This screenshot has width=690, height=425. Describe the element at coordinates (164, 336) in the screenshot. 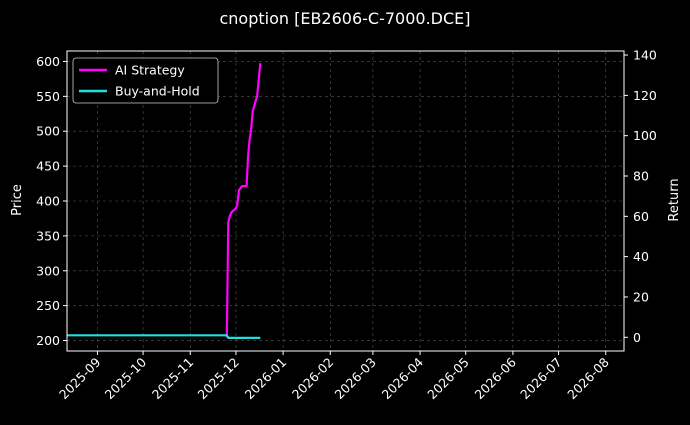

I see `series-line-buy-and-hold` at that location.